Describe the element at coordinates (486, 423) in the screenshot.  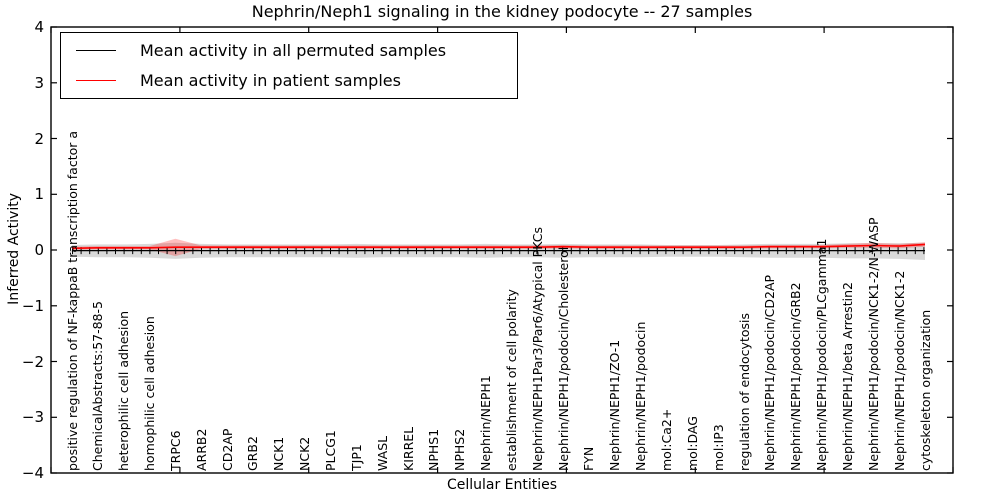
I see `x-tick-label: Nephrin/NEPH1` at that location.